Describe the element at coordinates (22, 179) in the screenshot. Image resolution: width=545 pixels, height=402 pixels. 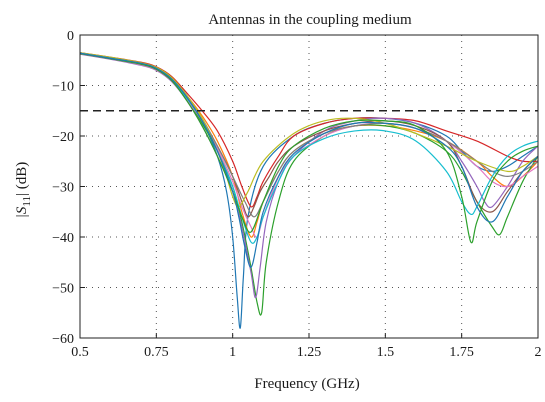
I see `y-axis-label-tail: | (dB)` at that location.